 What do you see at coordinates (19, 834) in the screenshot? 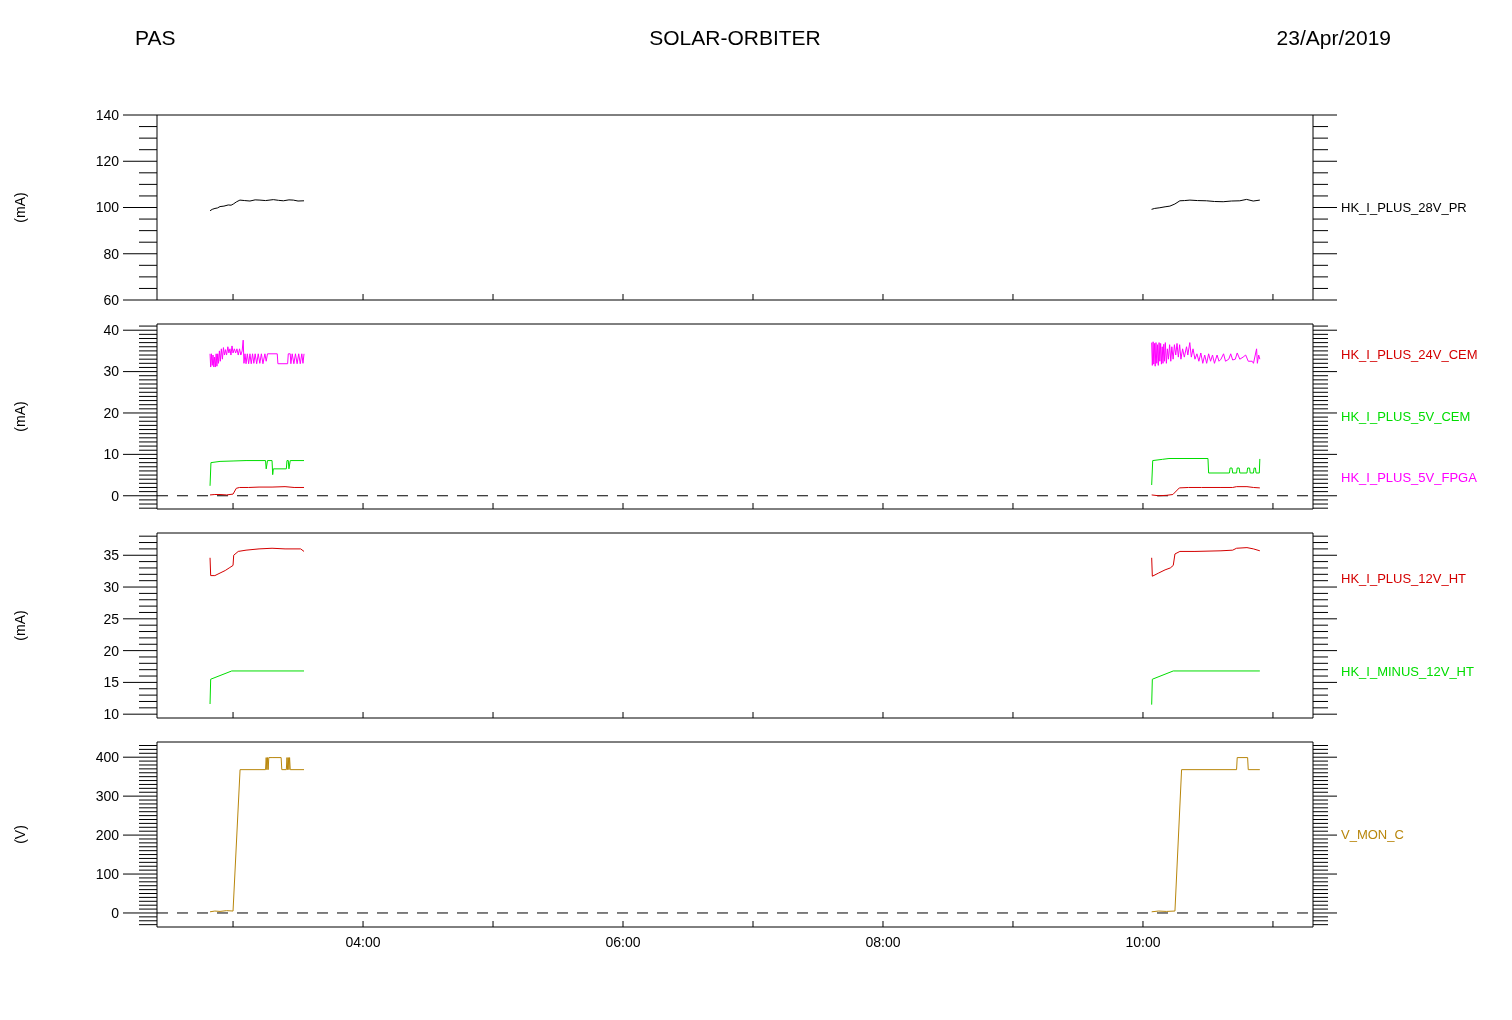
I see `y-axis-title: (V)` at bounding box center [19, 834].